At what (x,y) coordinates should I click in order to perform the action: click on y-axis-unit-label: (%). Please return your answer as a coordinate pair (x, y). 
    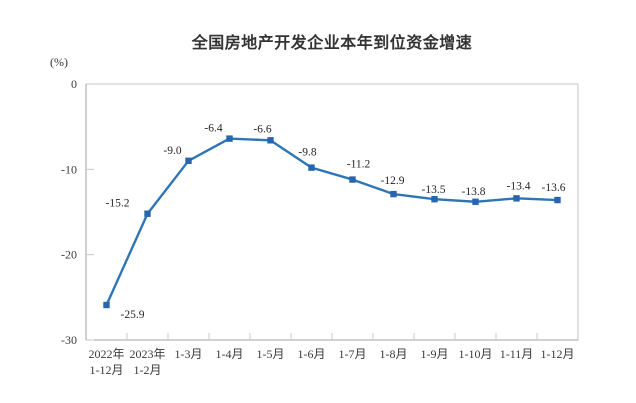
    Looking at the image, I should click on (59, 62).